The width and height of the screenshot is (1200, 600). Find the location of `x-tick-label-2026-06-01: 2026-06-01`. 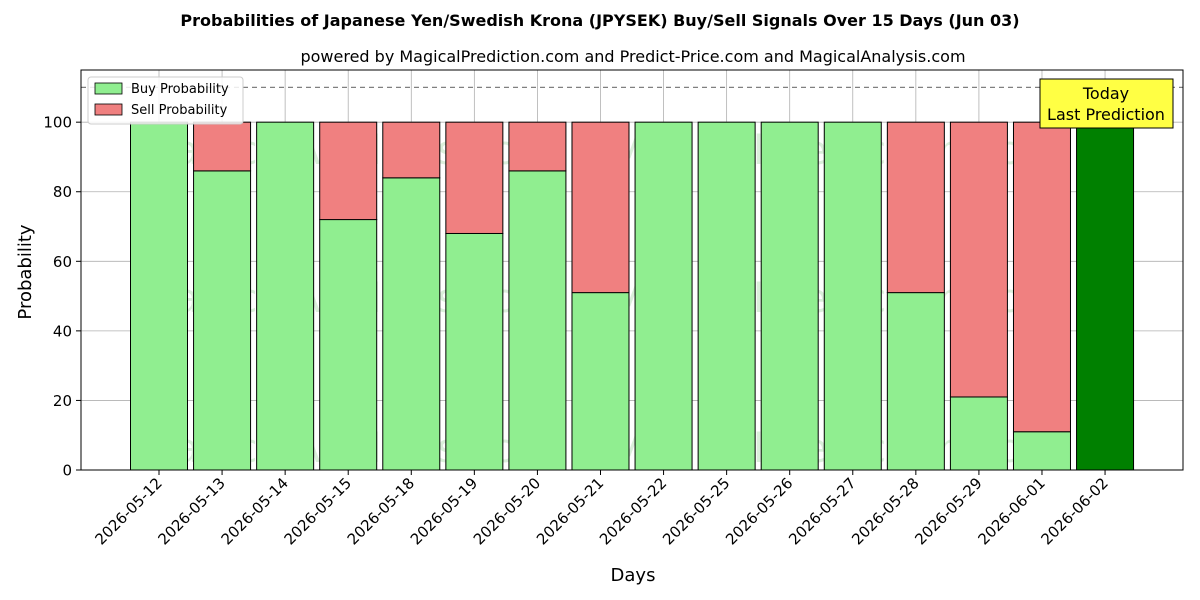

x-tick-label-2026-06-01: 2026-06-01 is located at coordinates (1011, 511).